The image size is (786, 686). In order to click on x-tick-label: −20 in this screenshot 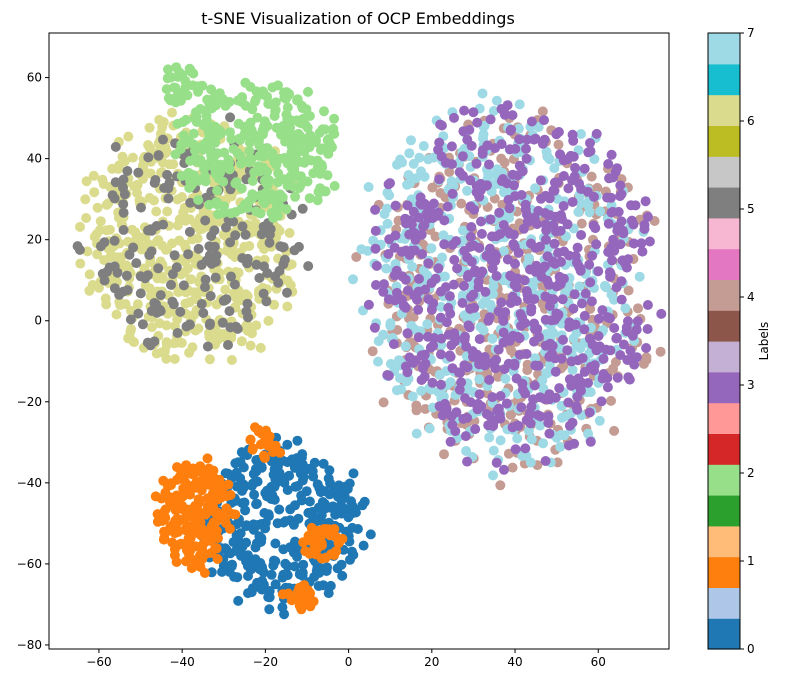, I will do `click(265, 662)`.